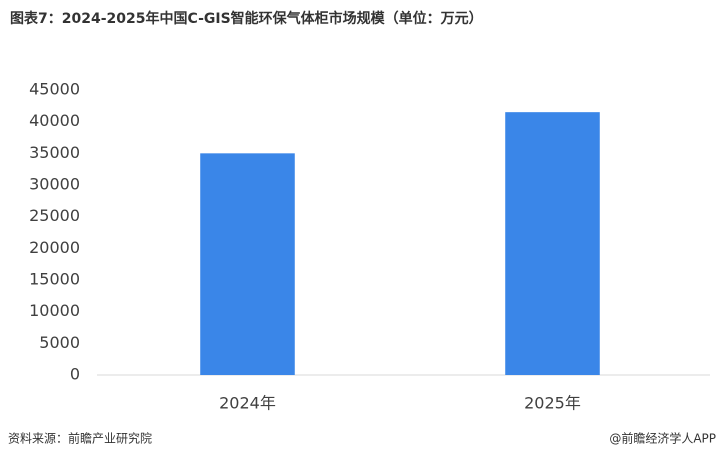 This screenshot has width=724, height=461. Describe the element at coordinates (54, 279) in the screenshot. I see `y-tick-label: 15000` at that location.